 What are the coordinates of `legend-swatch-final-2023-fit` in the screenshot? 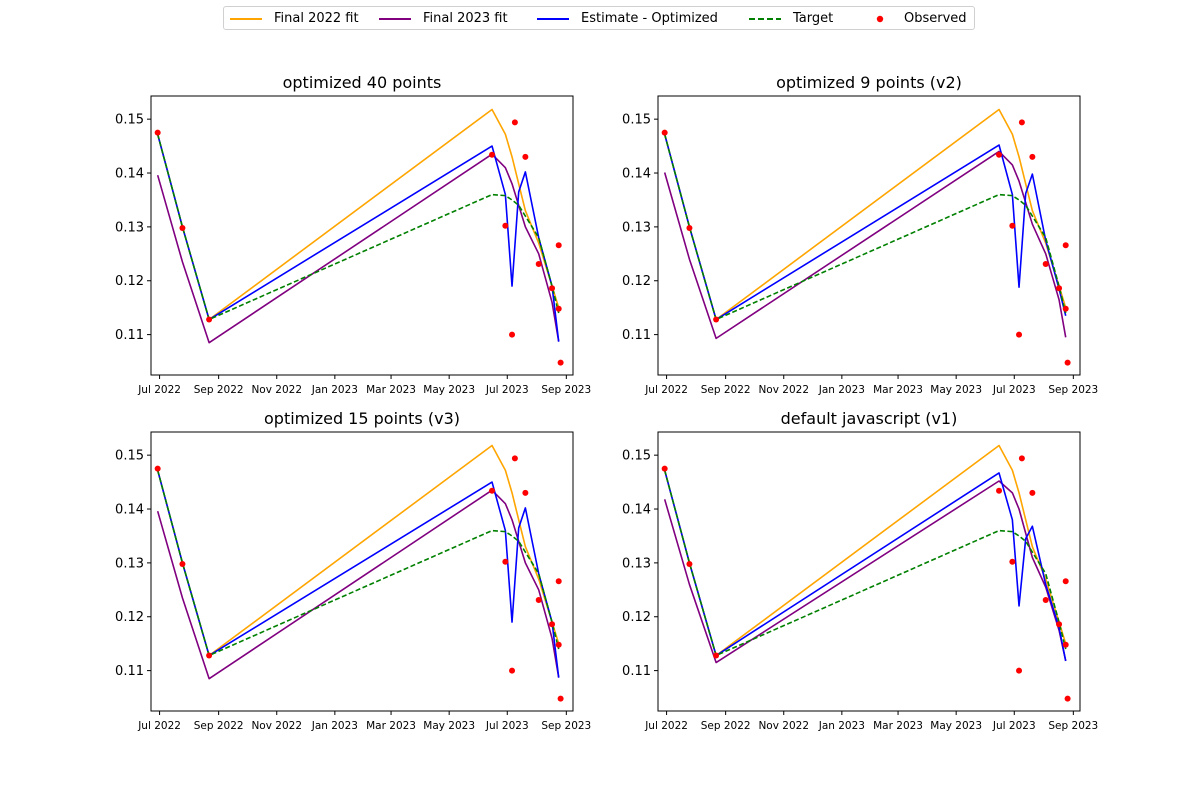 It's located at (395, 19).